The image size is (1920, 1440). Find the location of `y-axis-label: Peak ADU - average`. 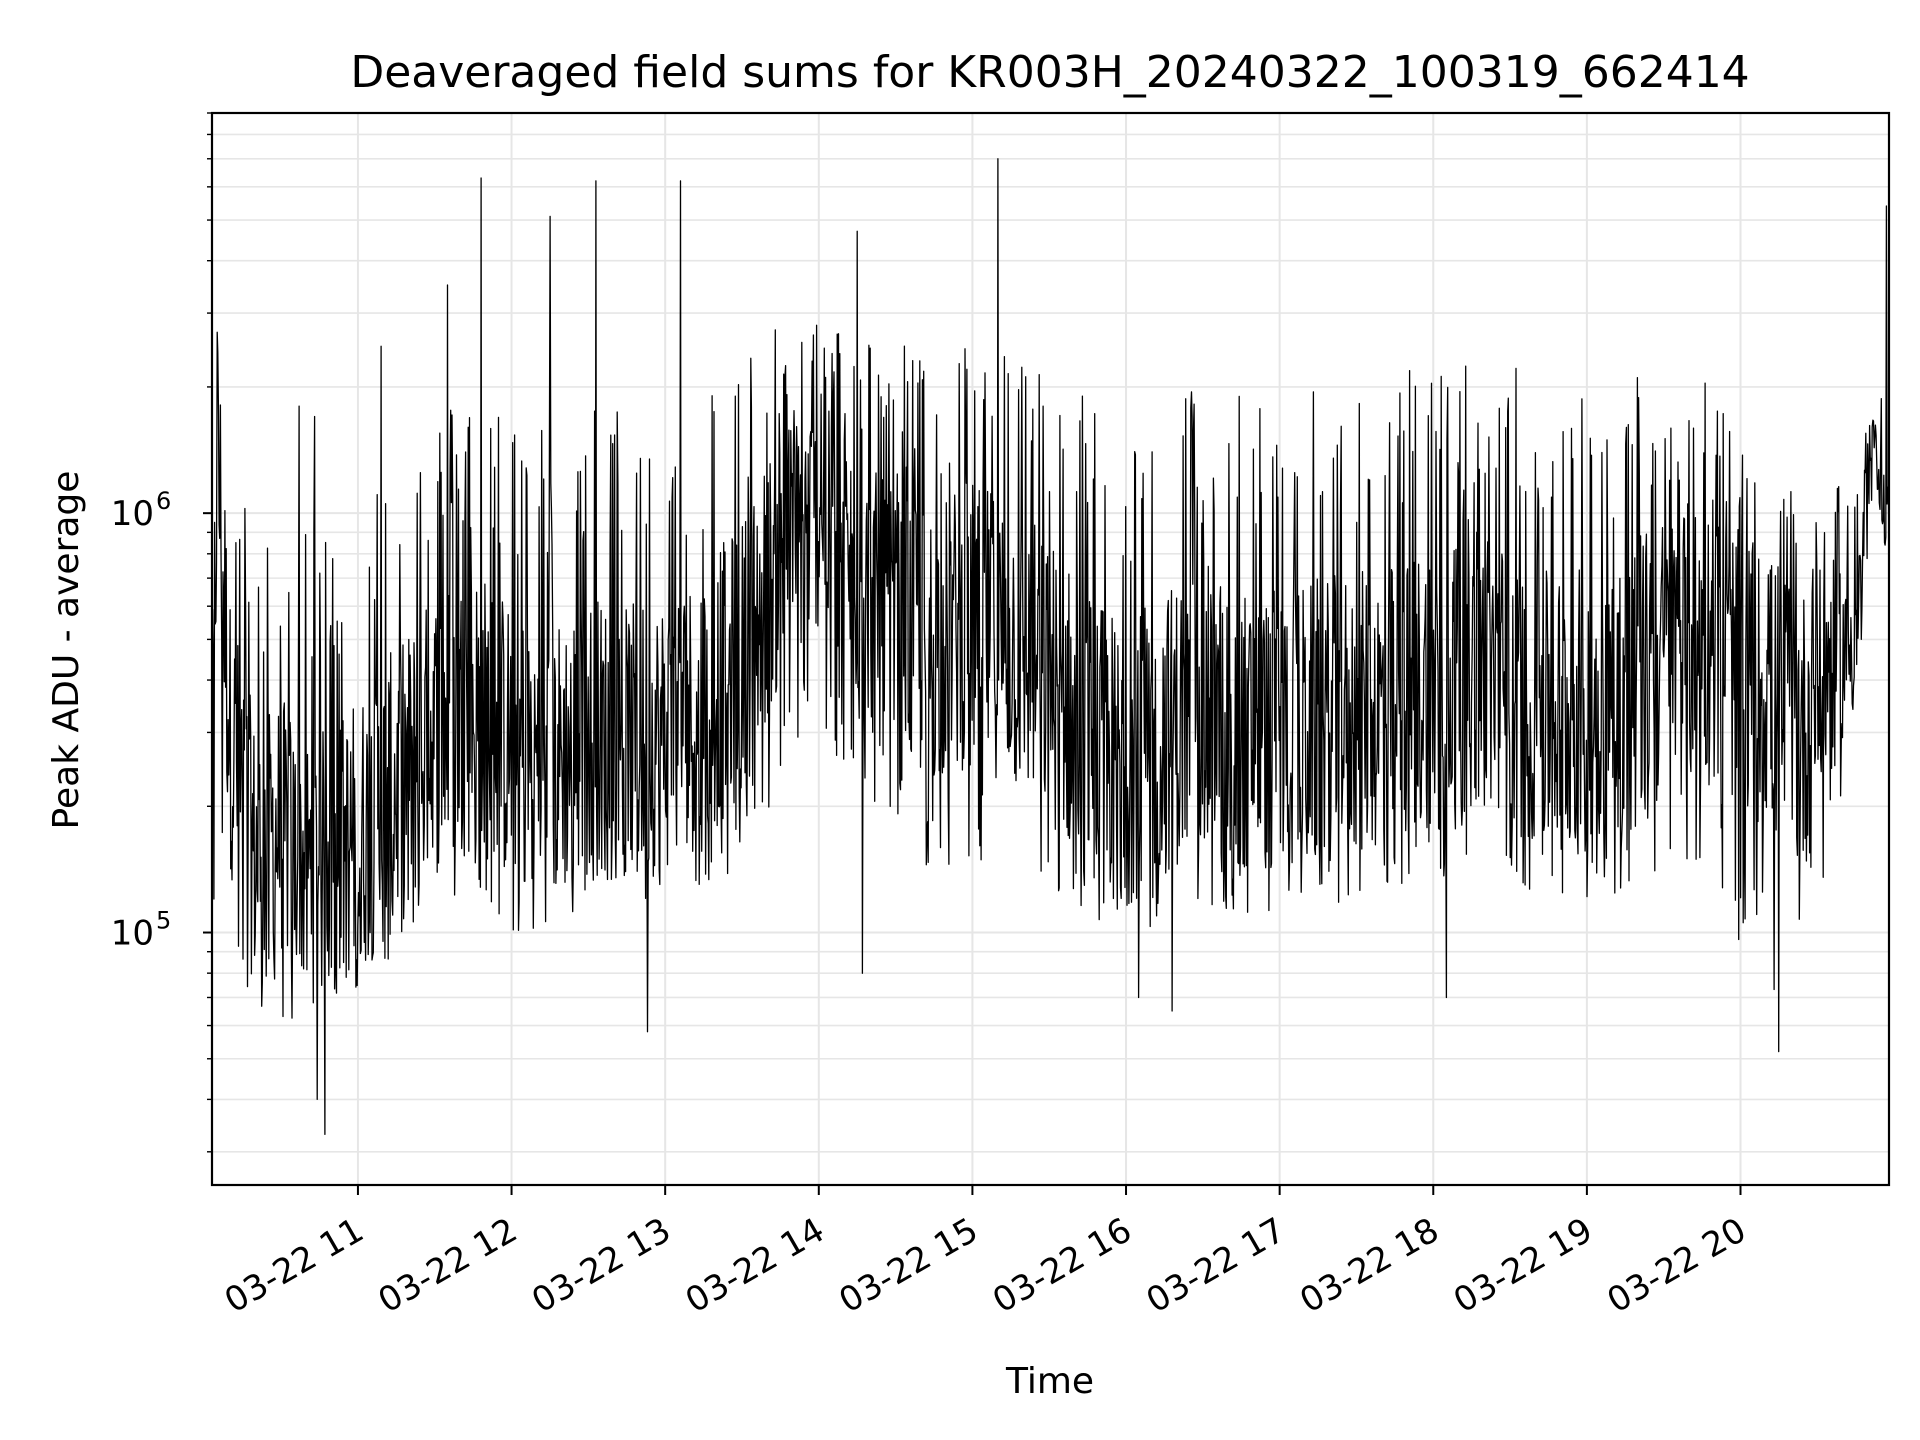

y-axis-label: Peak ADU - average is located at coordinates (66, 650).